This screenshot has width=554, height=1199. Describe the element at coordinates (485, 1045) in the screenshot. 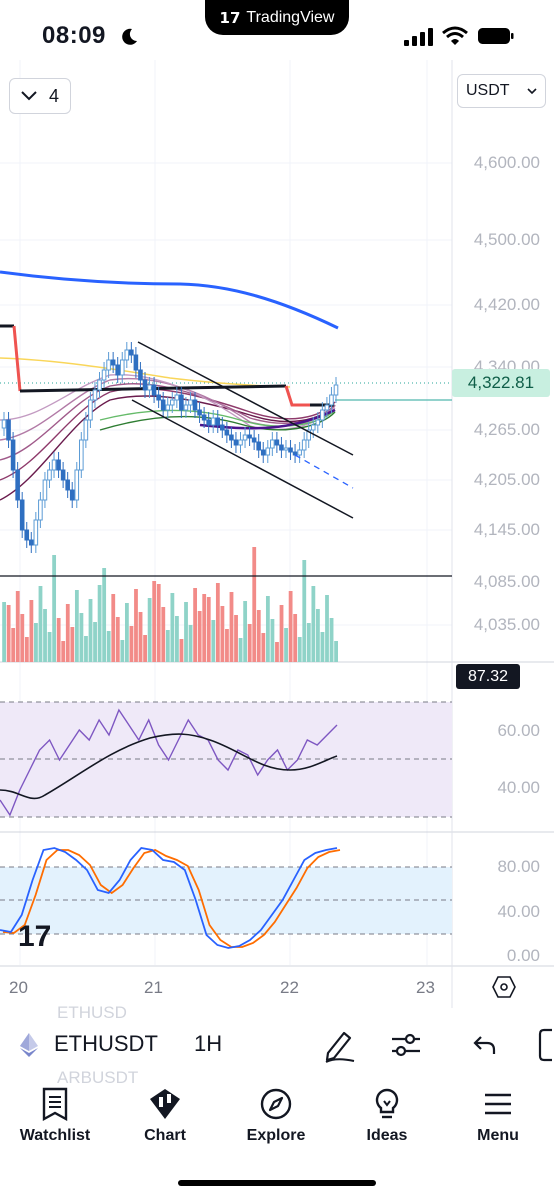

I see `undo-icon` at that location.